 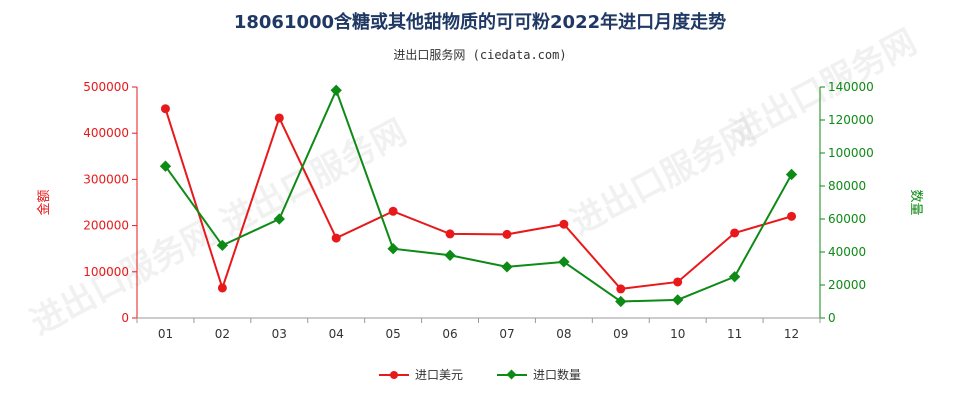 What do you see at coordinates (279, 334) in the screenshot?
I see `x-tick-label: 03` at bounding box center [279, 334].